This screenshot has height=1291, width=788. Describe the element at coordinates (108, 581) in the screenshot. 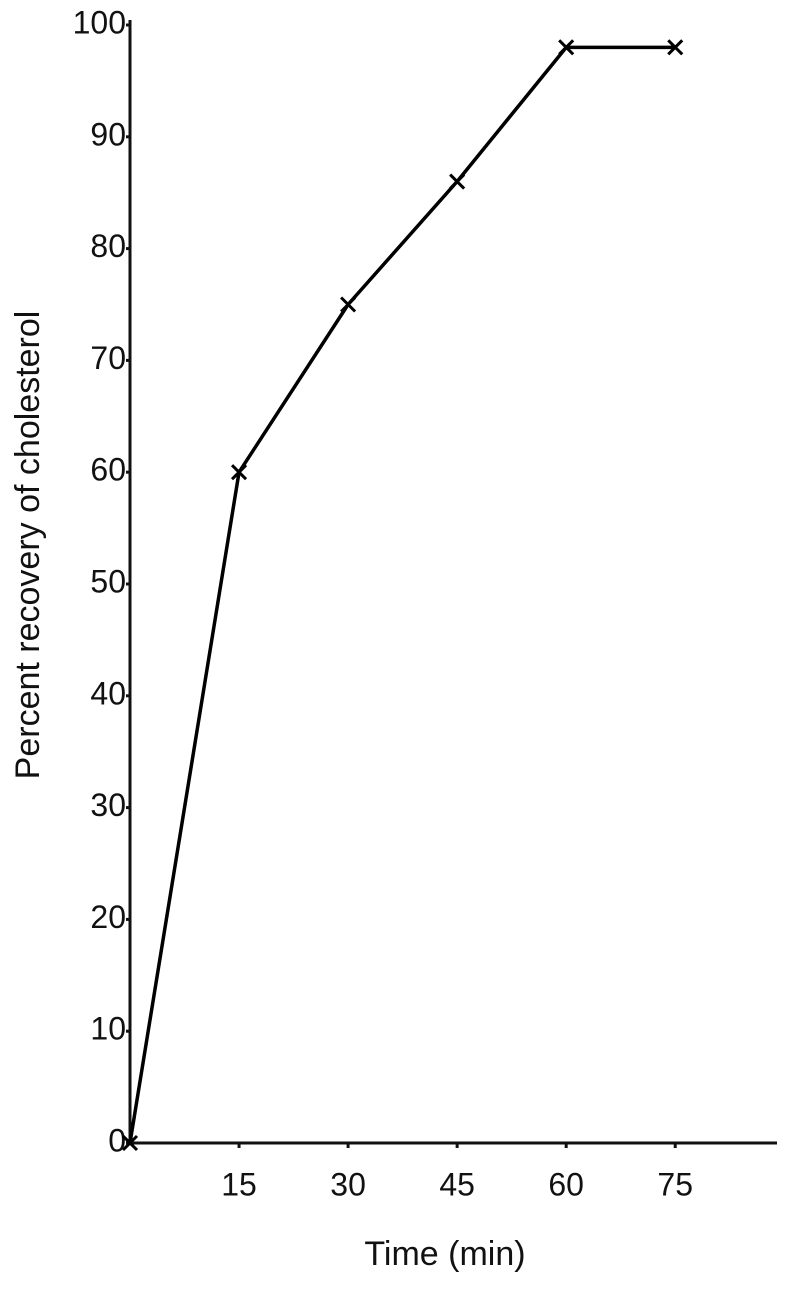

I see `y-tick-label: 50` at that location.